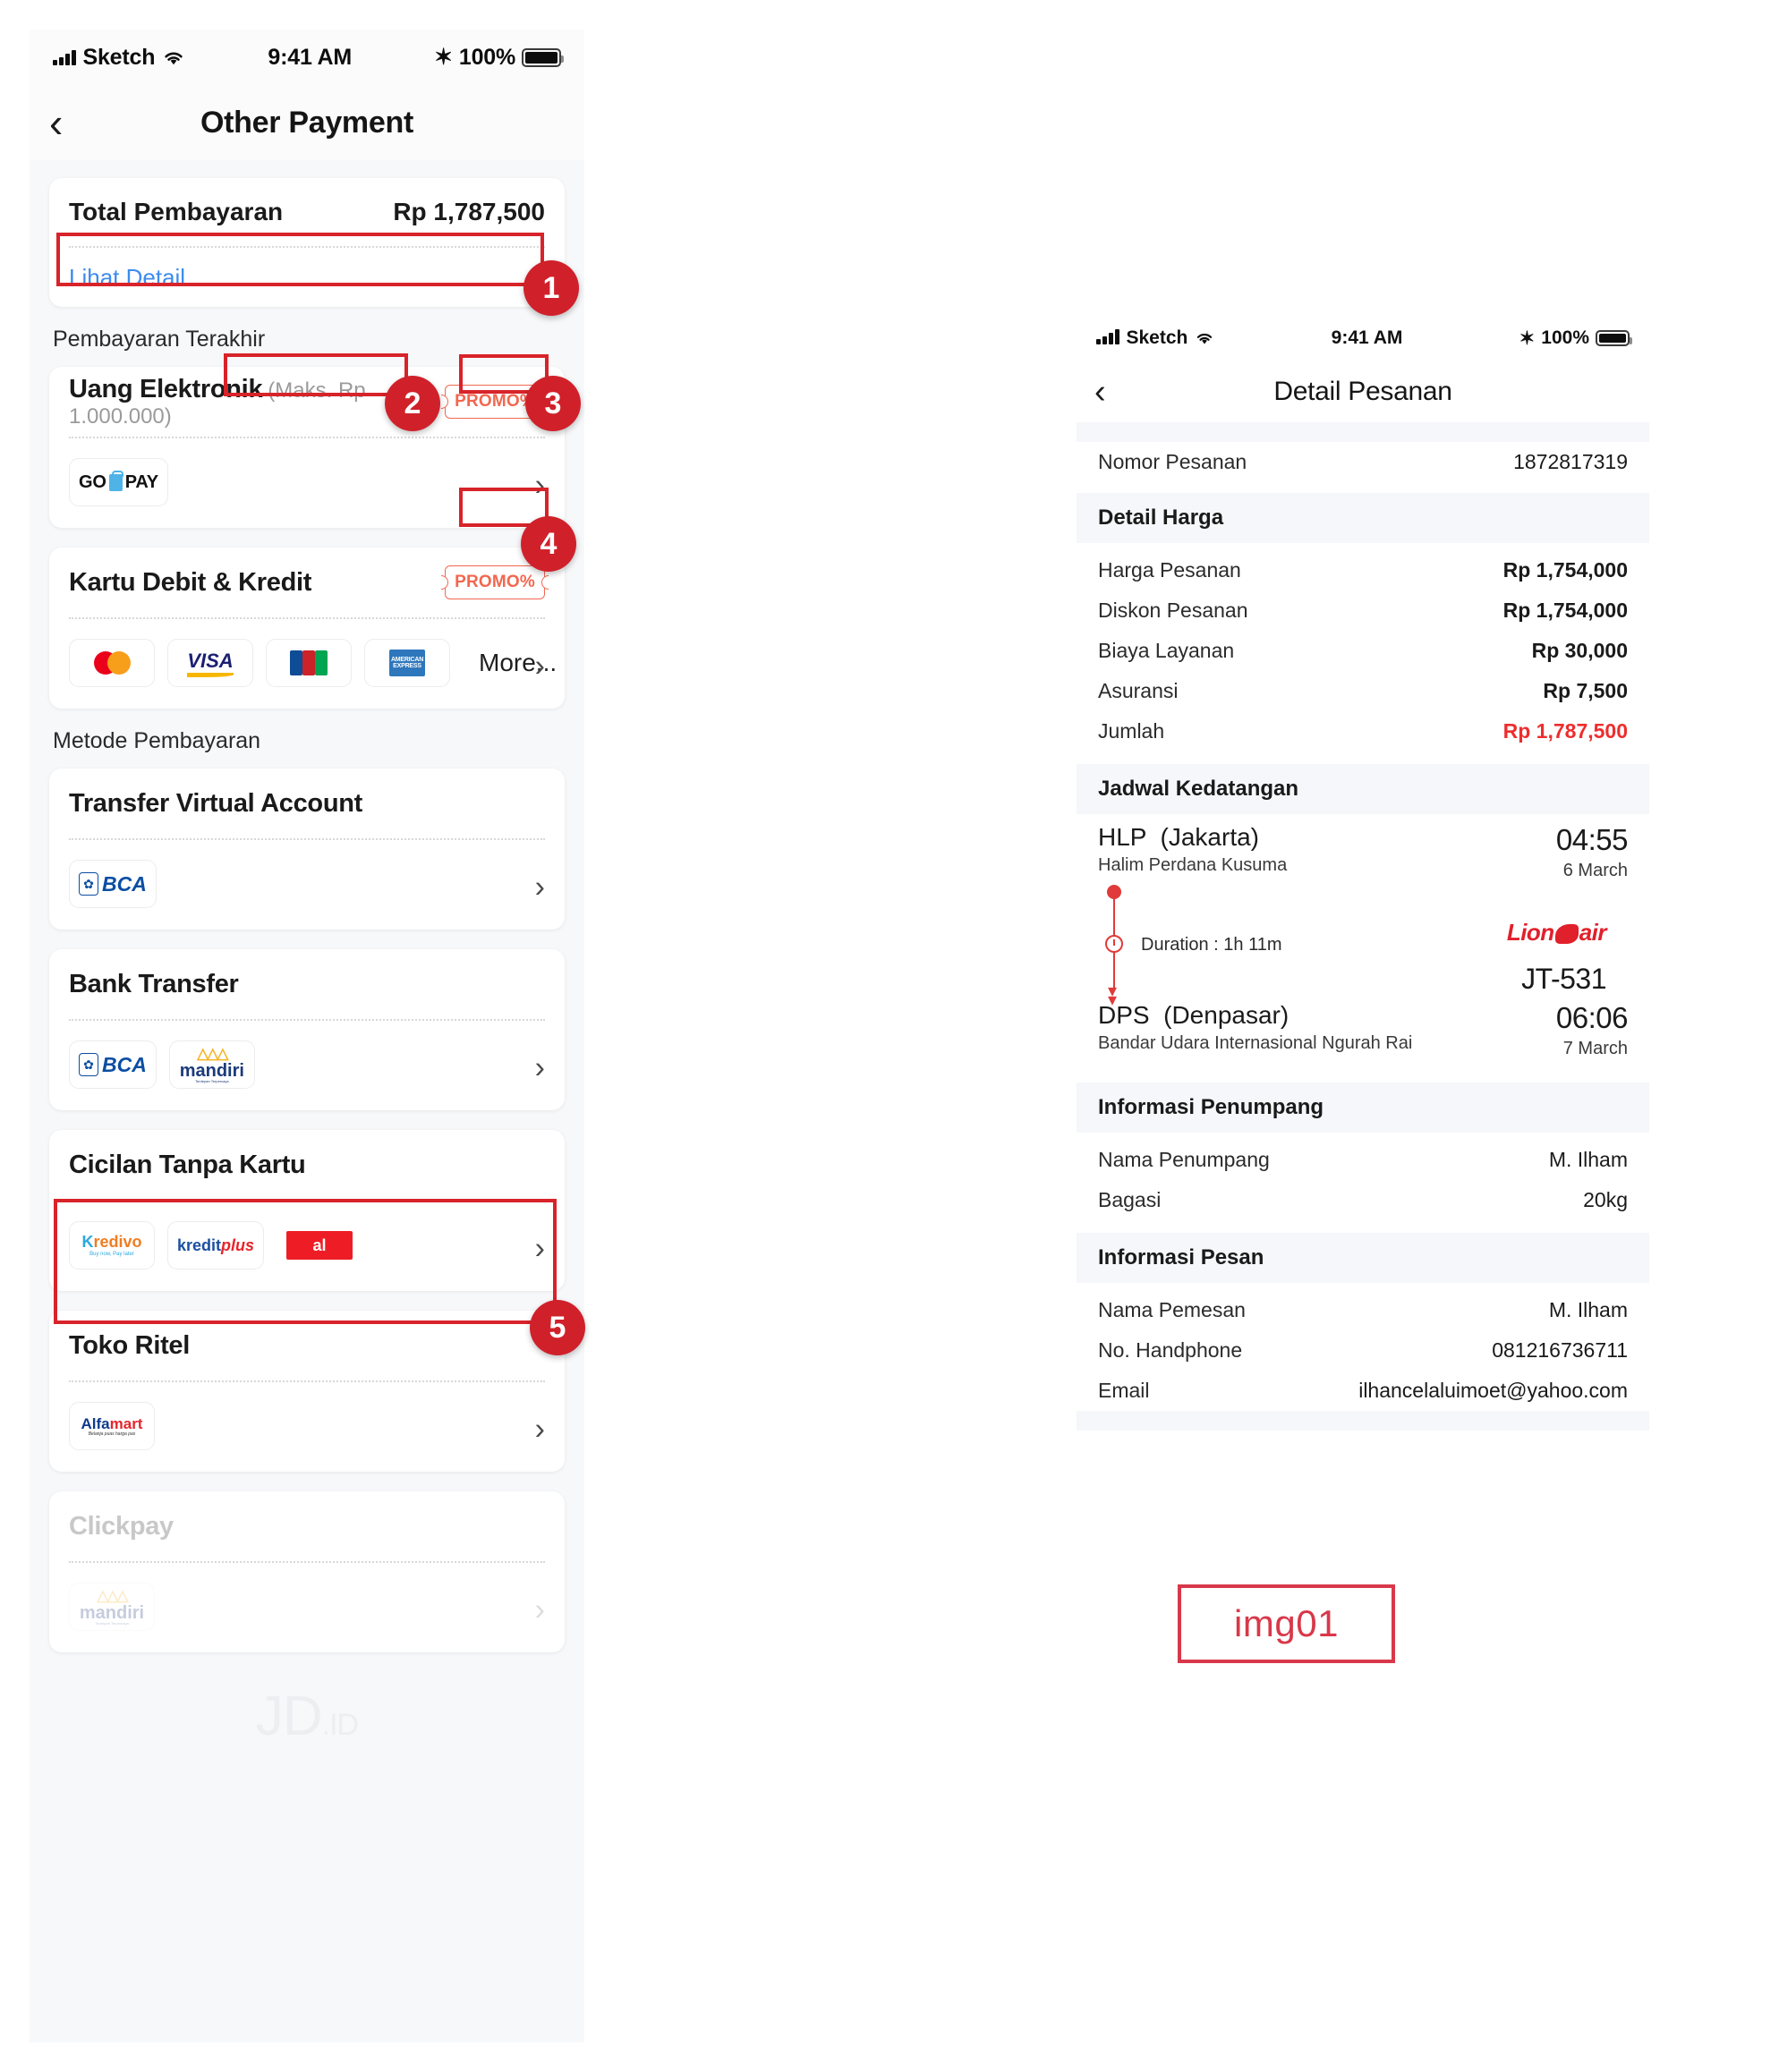 Image resolution: width=1779 pixels, height=2072 pixels. I want to click on total-payment-amount: Rp 1,787,500, so click(469, 212).